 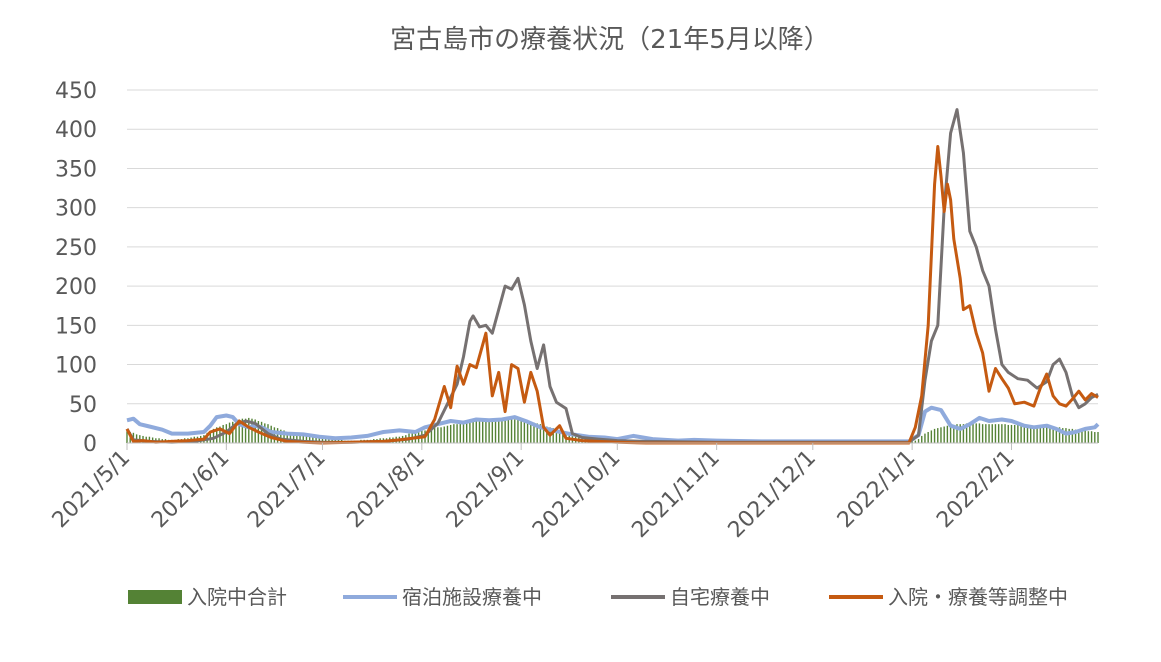 What do you see at coordinates (92, 490) in the screenshot?
I see `x-tick-label: 2021/5/1` at bounding box center [92, 490].